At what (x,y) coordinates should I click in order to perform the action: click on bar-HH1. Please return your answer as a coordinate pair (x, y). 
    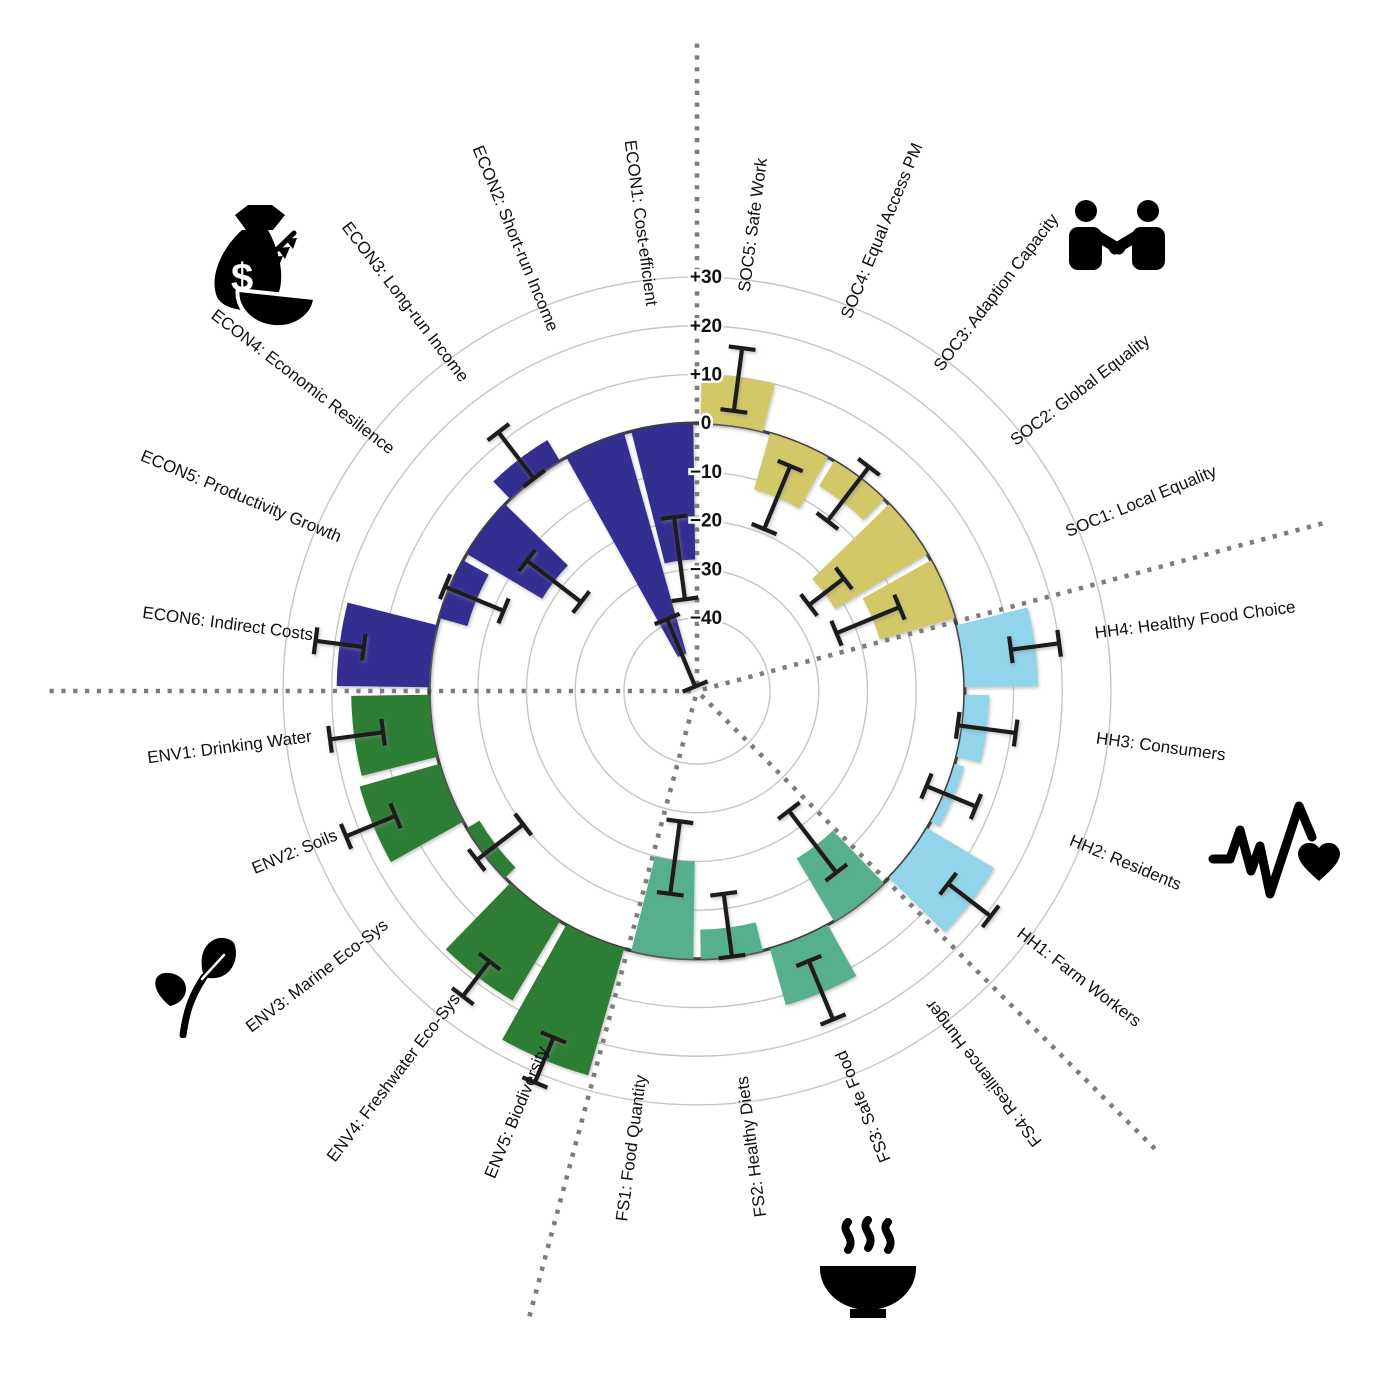
    Looking at the image, I should click on (942, 880).